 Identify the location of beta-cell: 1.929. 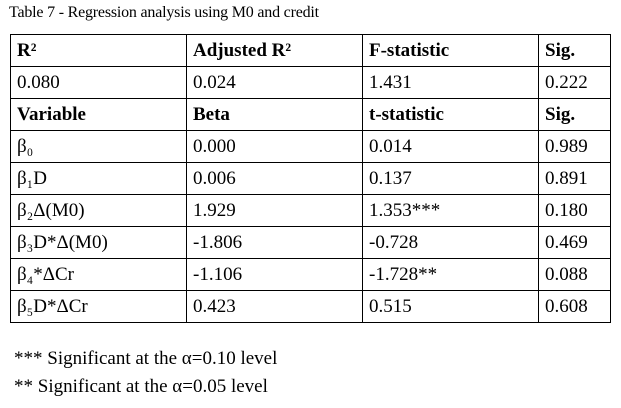
(274, 210).